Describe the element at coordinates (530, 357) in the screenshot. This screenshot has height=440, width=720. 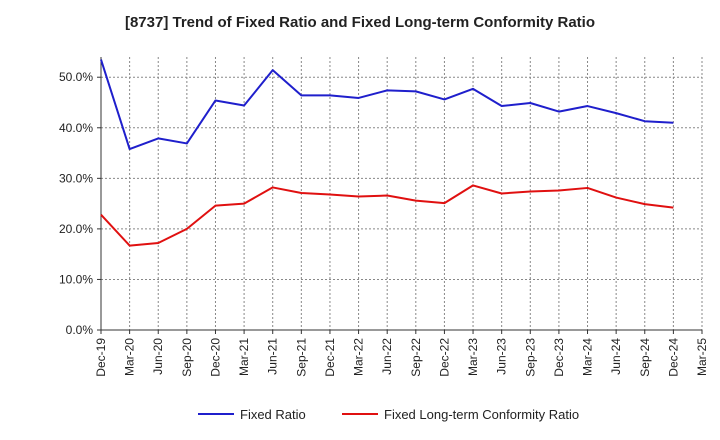
I see `x-tick-label: Sep-23` at that location.